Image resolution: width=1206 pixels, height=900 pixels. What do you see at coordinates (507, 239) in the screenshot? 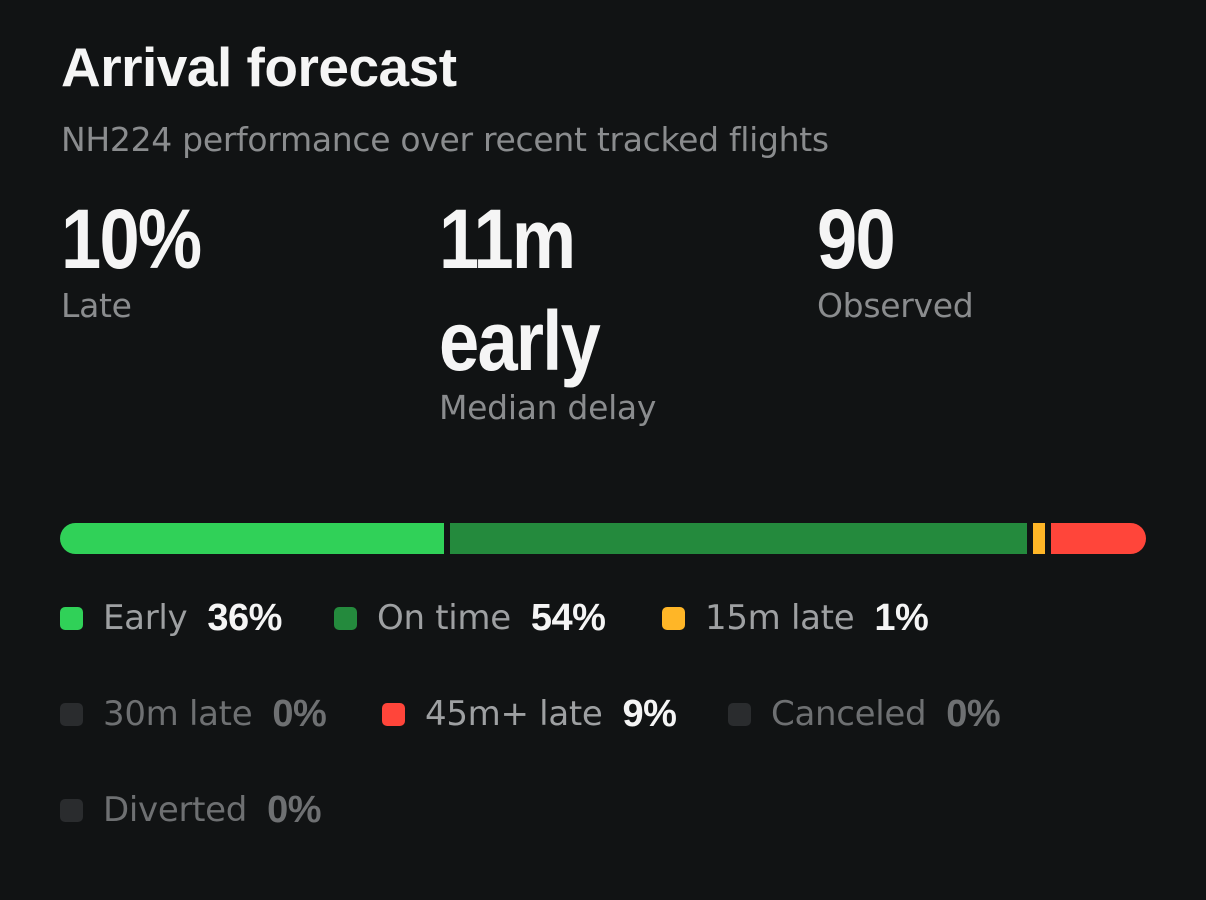
I see `stat-median-delay-value-line1: 11m` at bounding box center [507, 239].